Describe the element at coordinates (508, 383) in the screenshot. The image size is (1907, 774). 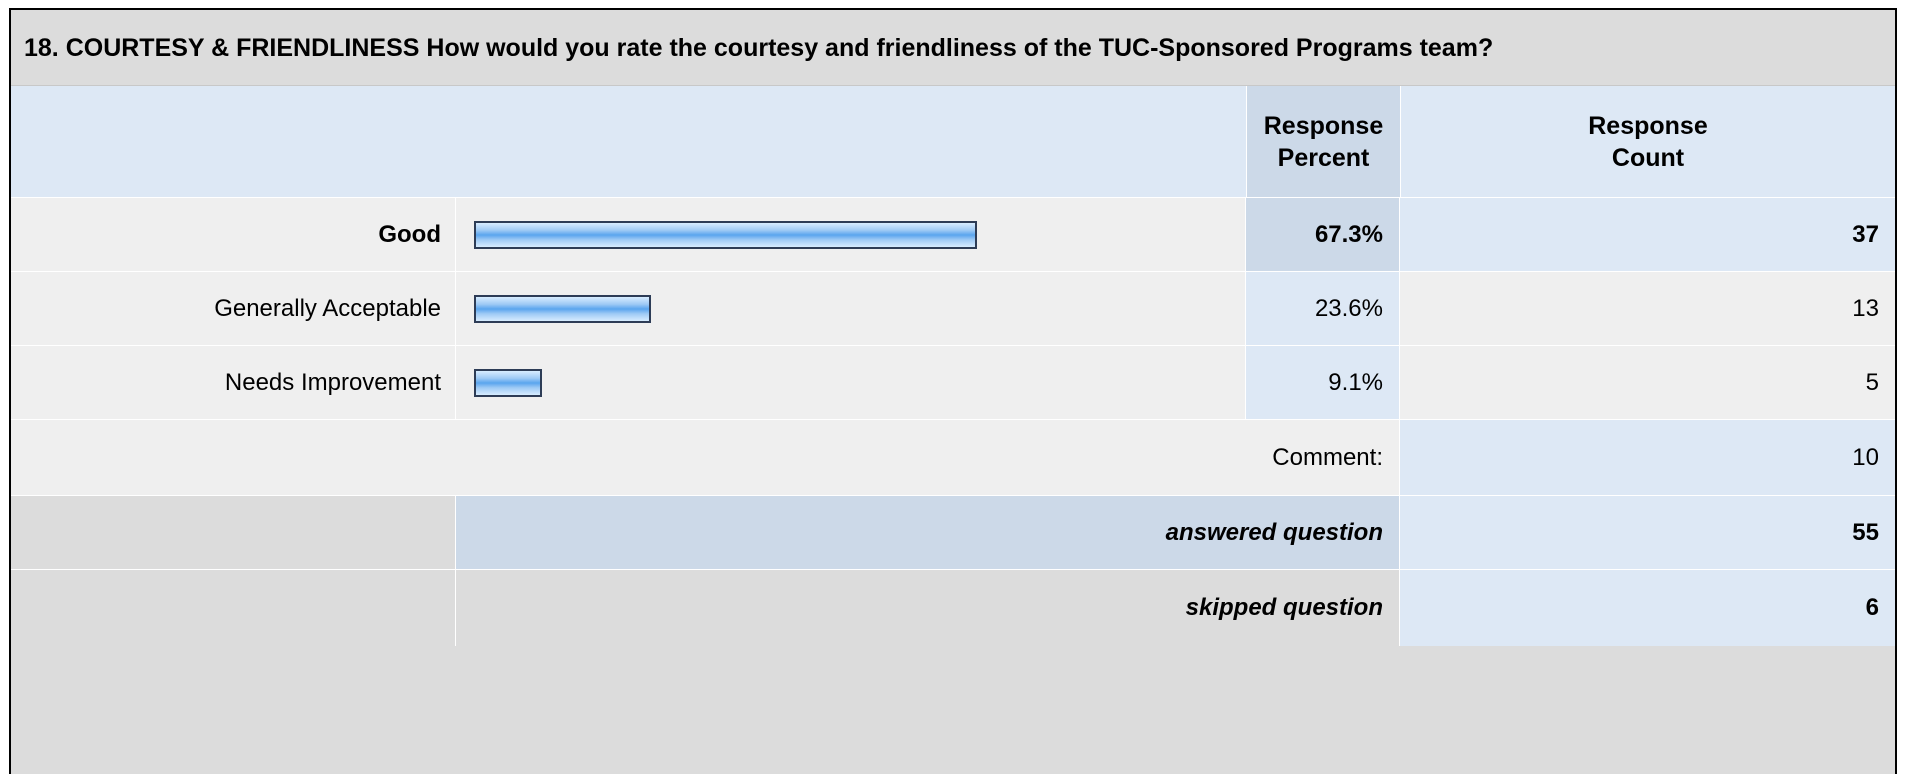
I see `bar-needs-improvement` at that location.